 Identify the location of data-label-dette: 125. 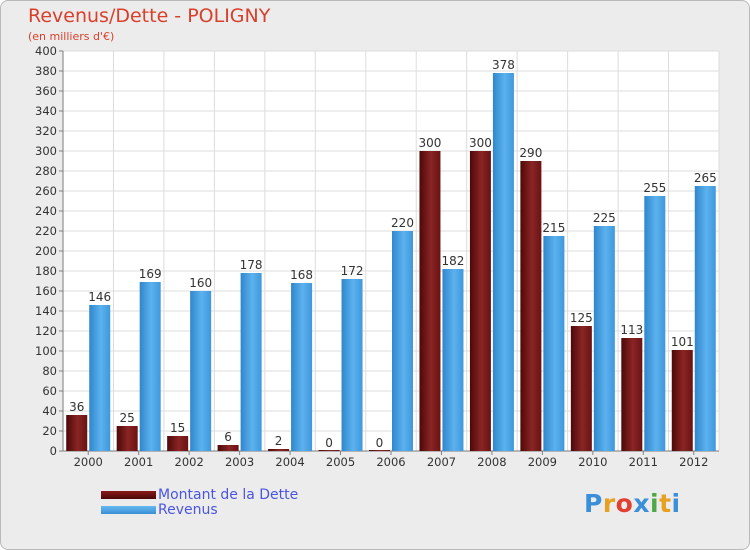
(581, 318).